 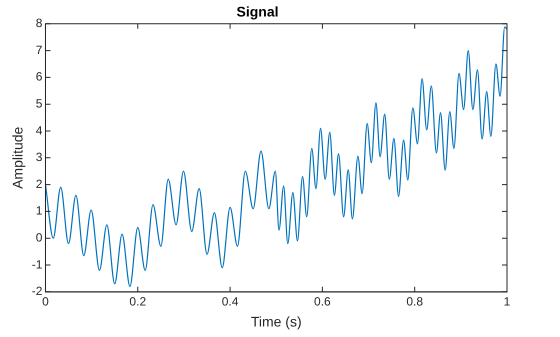 What do you see at coordinates (39, 49) in the screenshot?
I see `y-tick-label: 7` at bounding box center [39, 49].